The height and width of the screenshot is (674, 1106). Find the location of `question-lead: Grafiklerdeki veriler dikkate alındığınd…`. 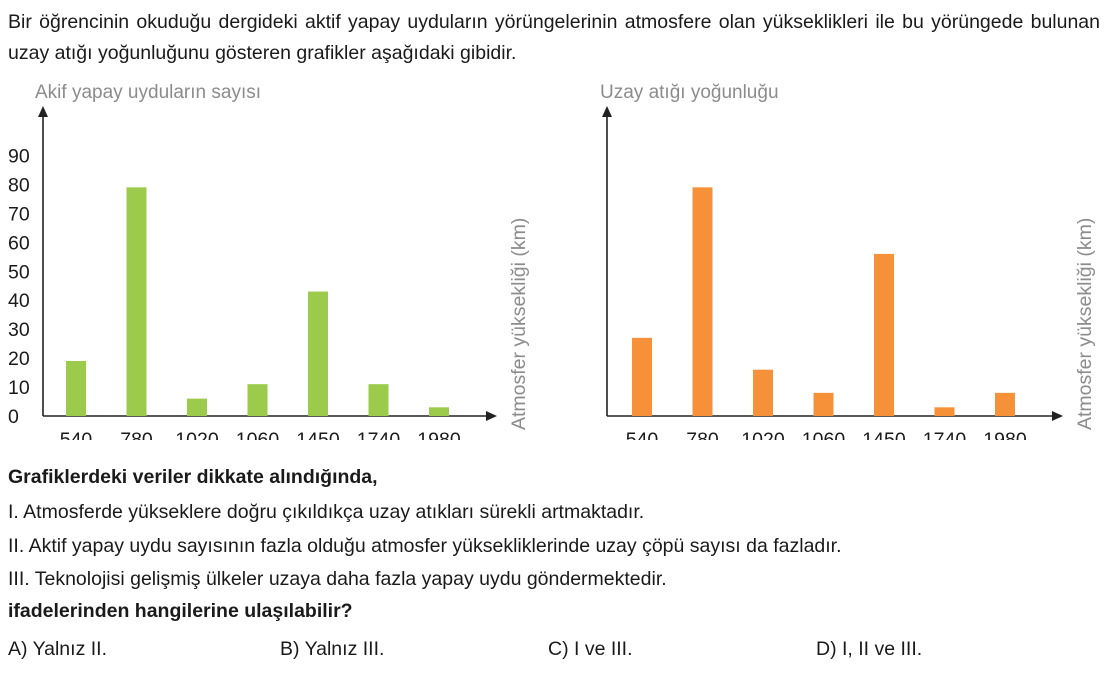

question-lead: Grafiklerdeki veriler dikkate alındığınd… is located at coordinates (193, 477).